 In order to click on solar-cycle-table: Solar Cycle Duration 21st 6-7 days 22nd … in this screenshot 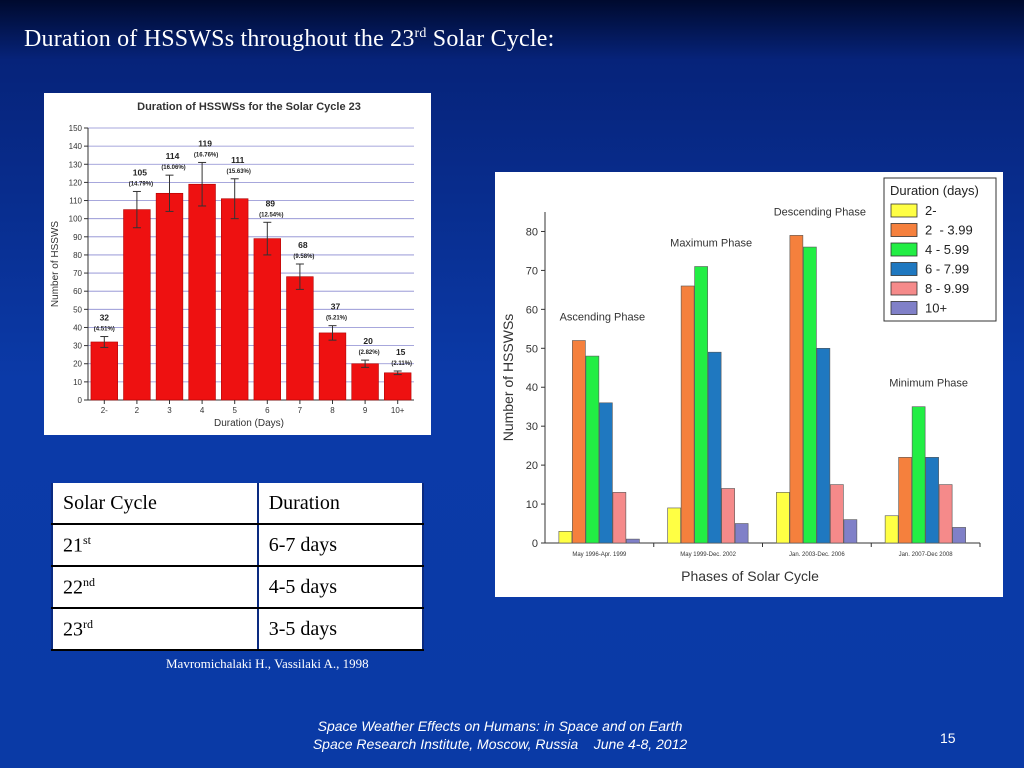, I will do `click(238, 567)`.